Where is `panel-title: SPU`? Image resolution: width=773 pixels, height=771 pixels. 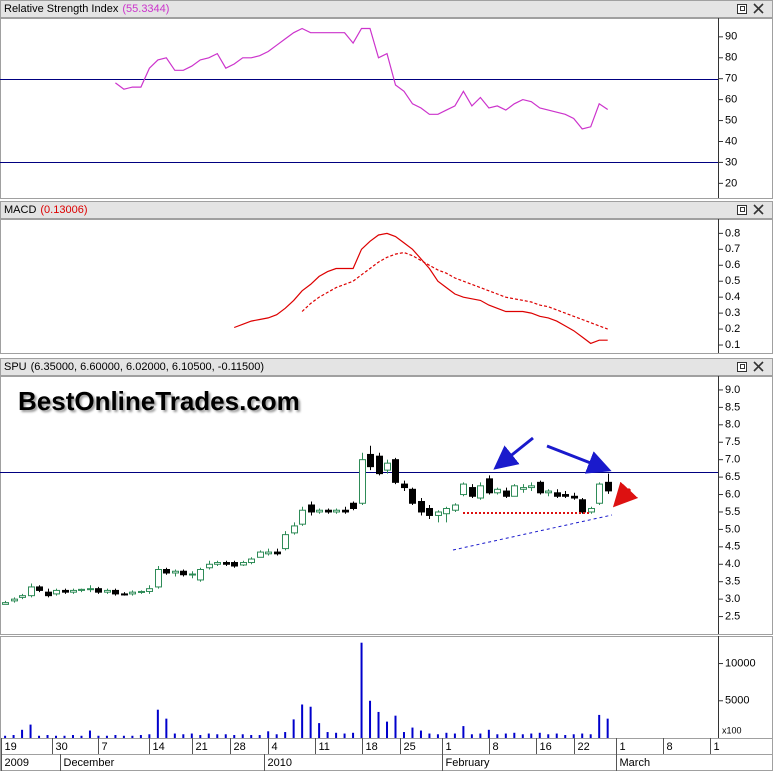 panel-title: SPU is located at coordinates (15, 367).